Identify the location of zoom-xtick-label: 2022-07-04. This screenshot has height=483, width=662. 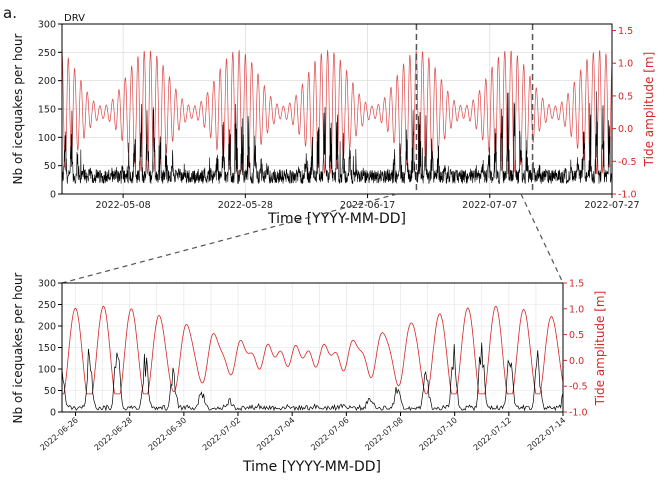
(275, 434).